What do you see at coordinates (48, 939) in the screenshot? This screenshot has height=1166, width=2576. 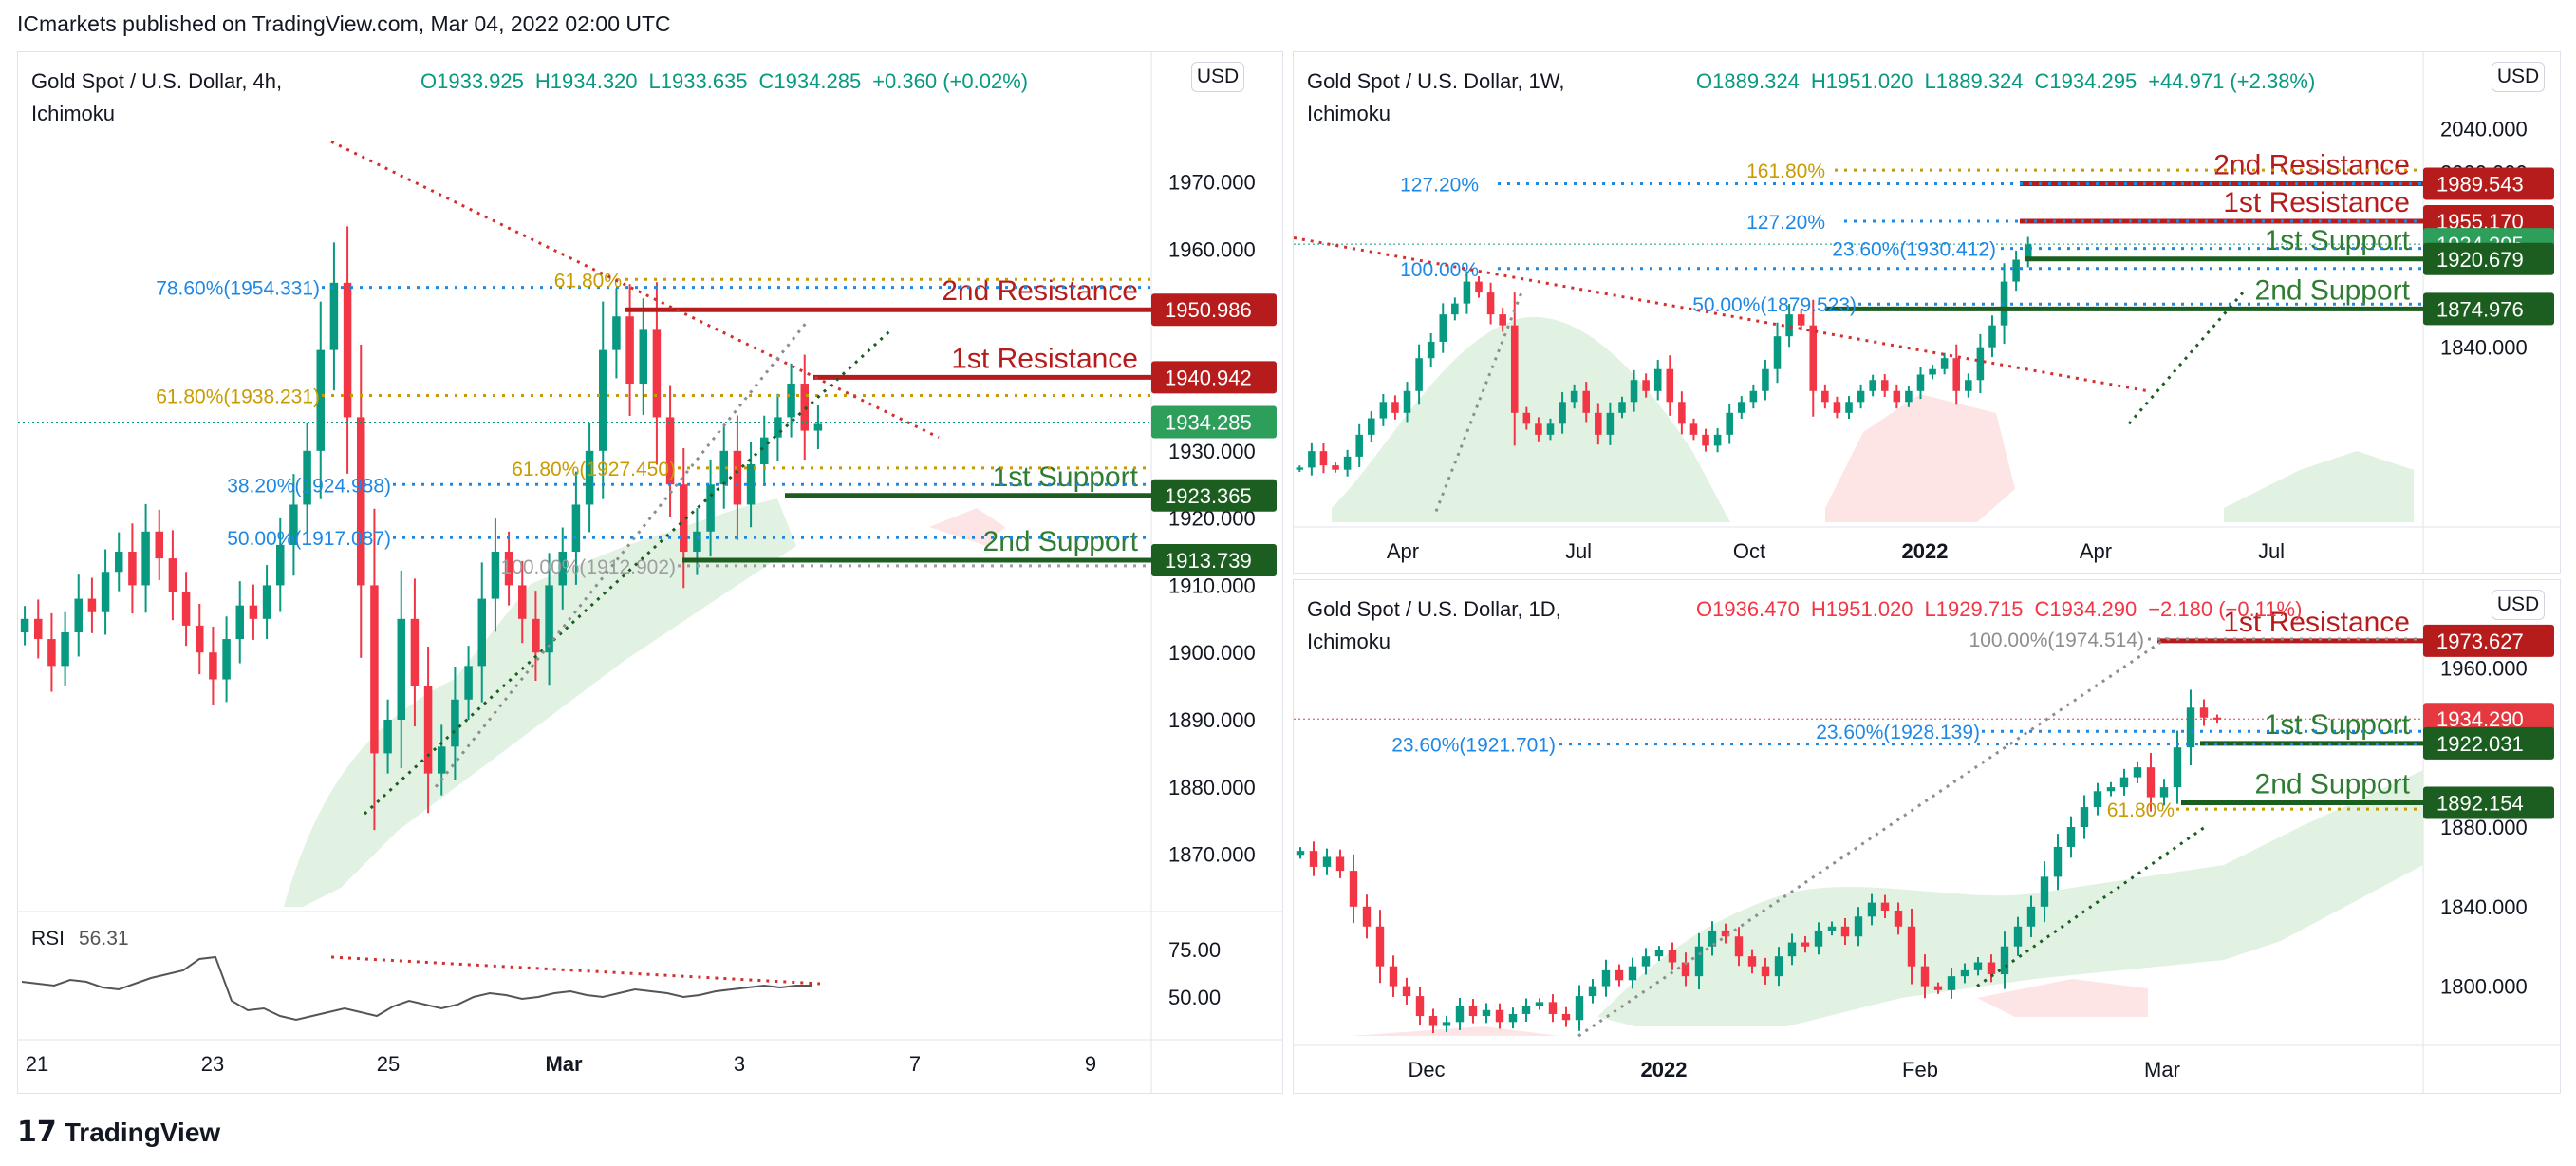 I see `rsi-label: RSI` at bounding box center [48, 939].